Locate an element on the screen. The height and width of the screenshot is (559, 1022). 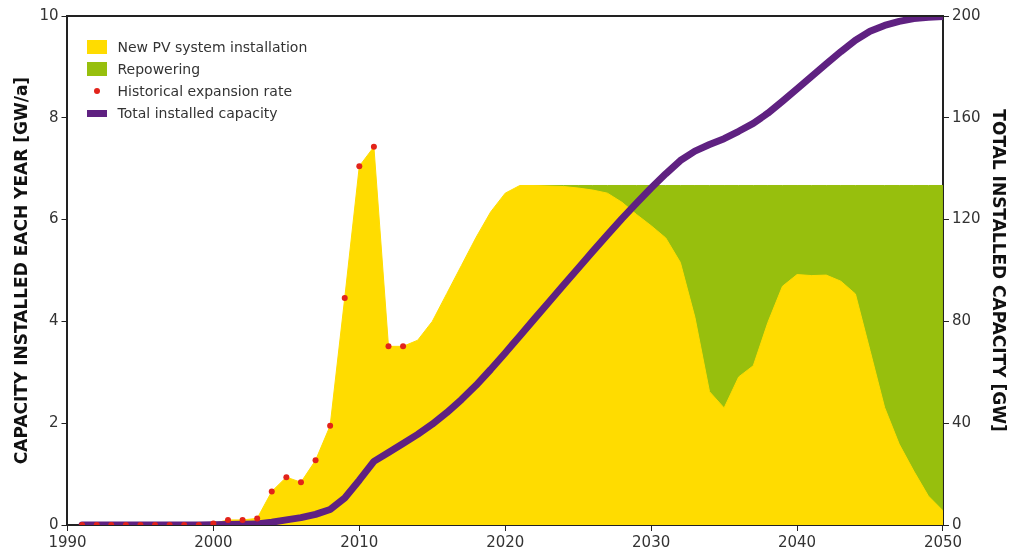
y2-tick-label: 80 is located at coordinates (961, 320).